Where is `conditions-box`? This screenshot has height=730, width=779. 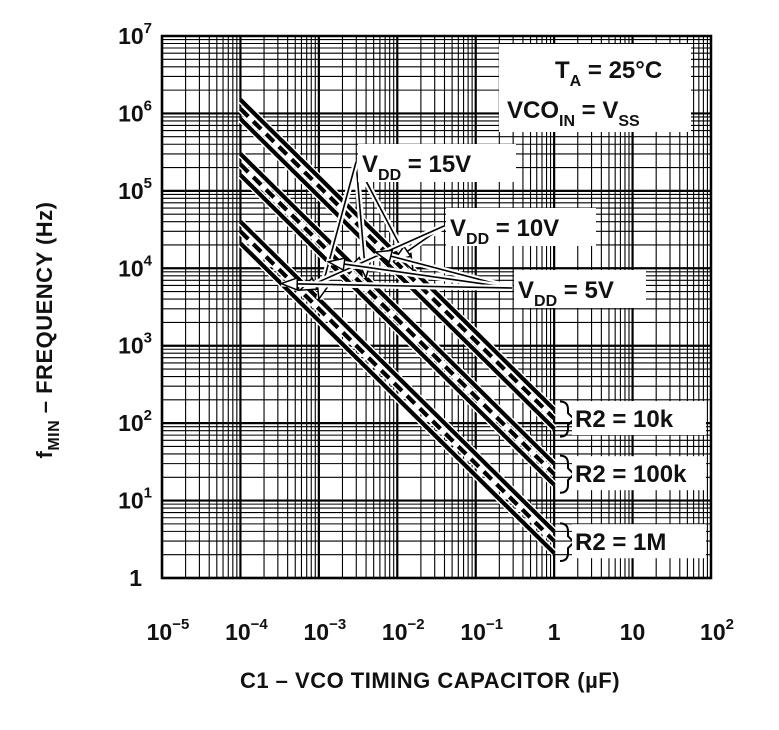 conditions-box is located at coordinates (595, 88).